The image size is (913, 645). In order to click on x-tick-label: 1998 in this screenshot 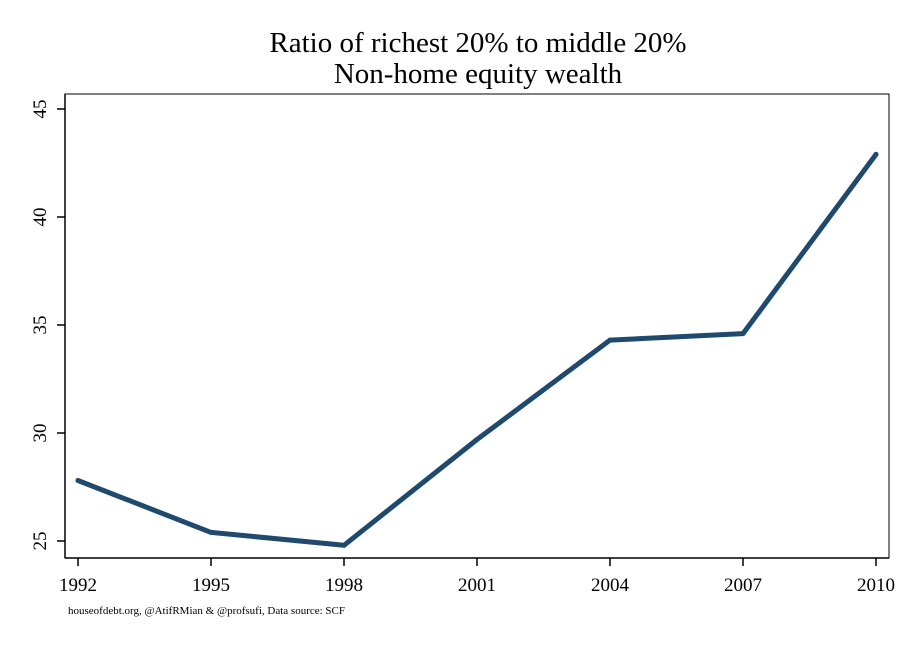, I will do `click(344, 585)`.